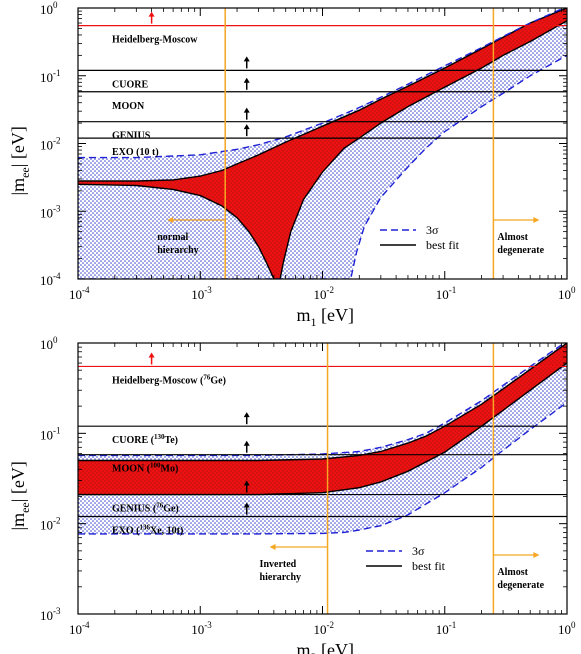 The height and width of the screenshot is (654, 581). I want to click on x-tick-exponent: -2, so click(331, 625).